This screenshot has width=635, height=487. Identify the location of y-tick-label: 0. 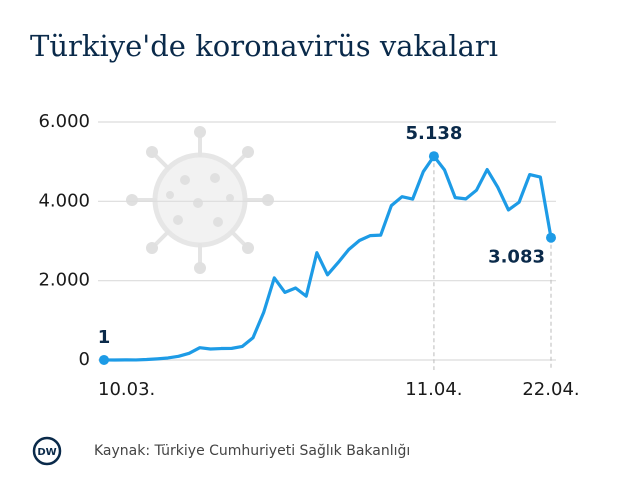
(84, 359).